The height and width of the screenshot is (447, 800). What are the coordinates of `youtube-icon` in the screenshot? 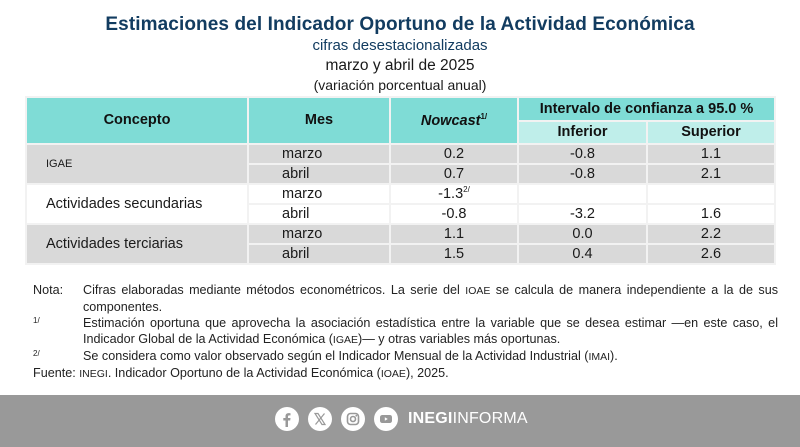 It's located at (386, 419).